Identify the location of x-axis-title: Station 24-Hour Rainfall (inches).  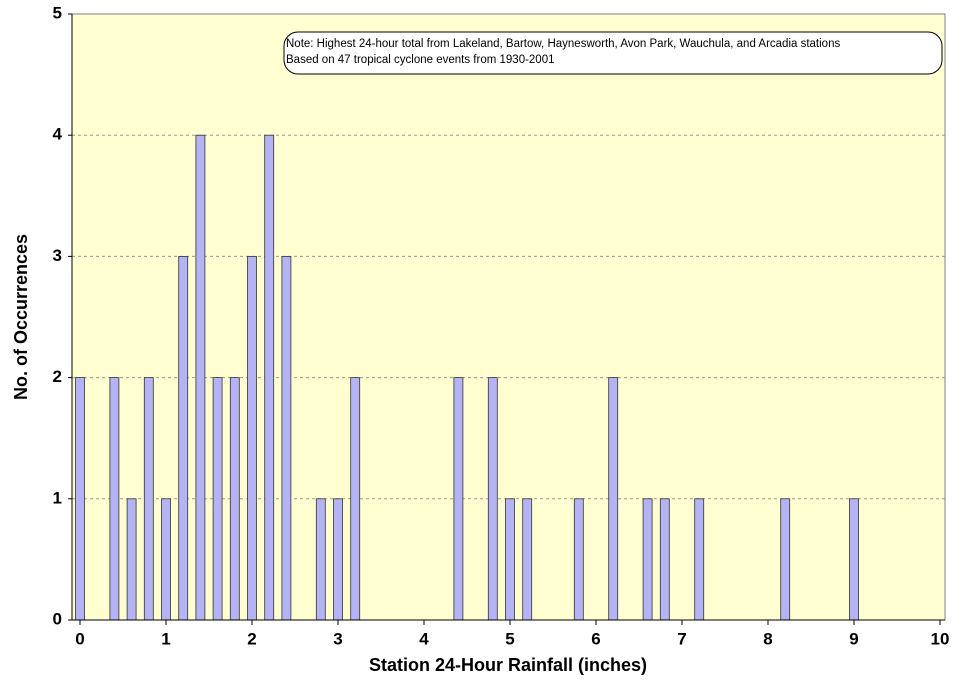
(508, 665).